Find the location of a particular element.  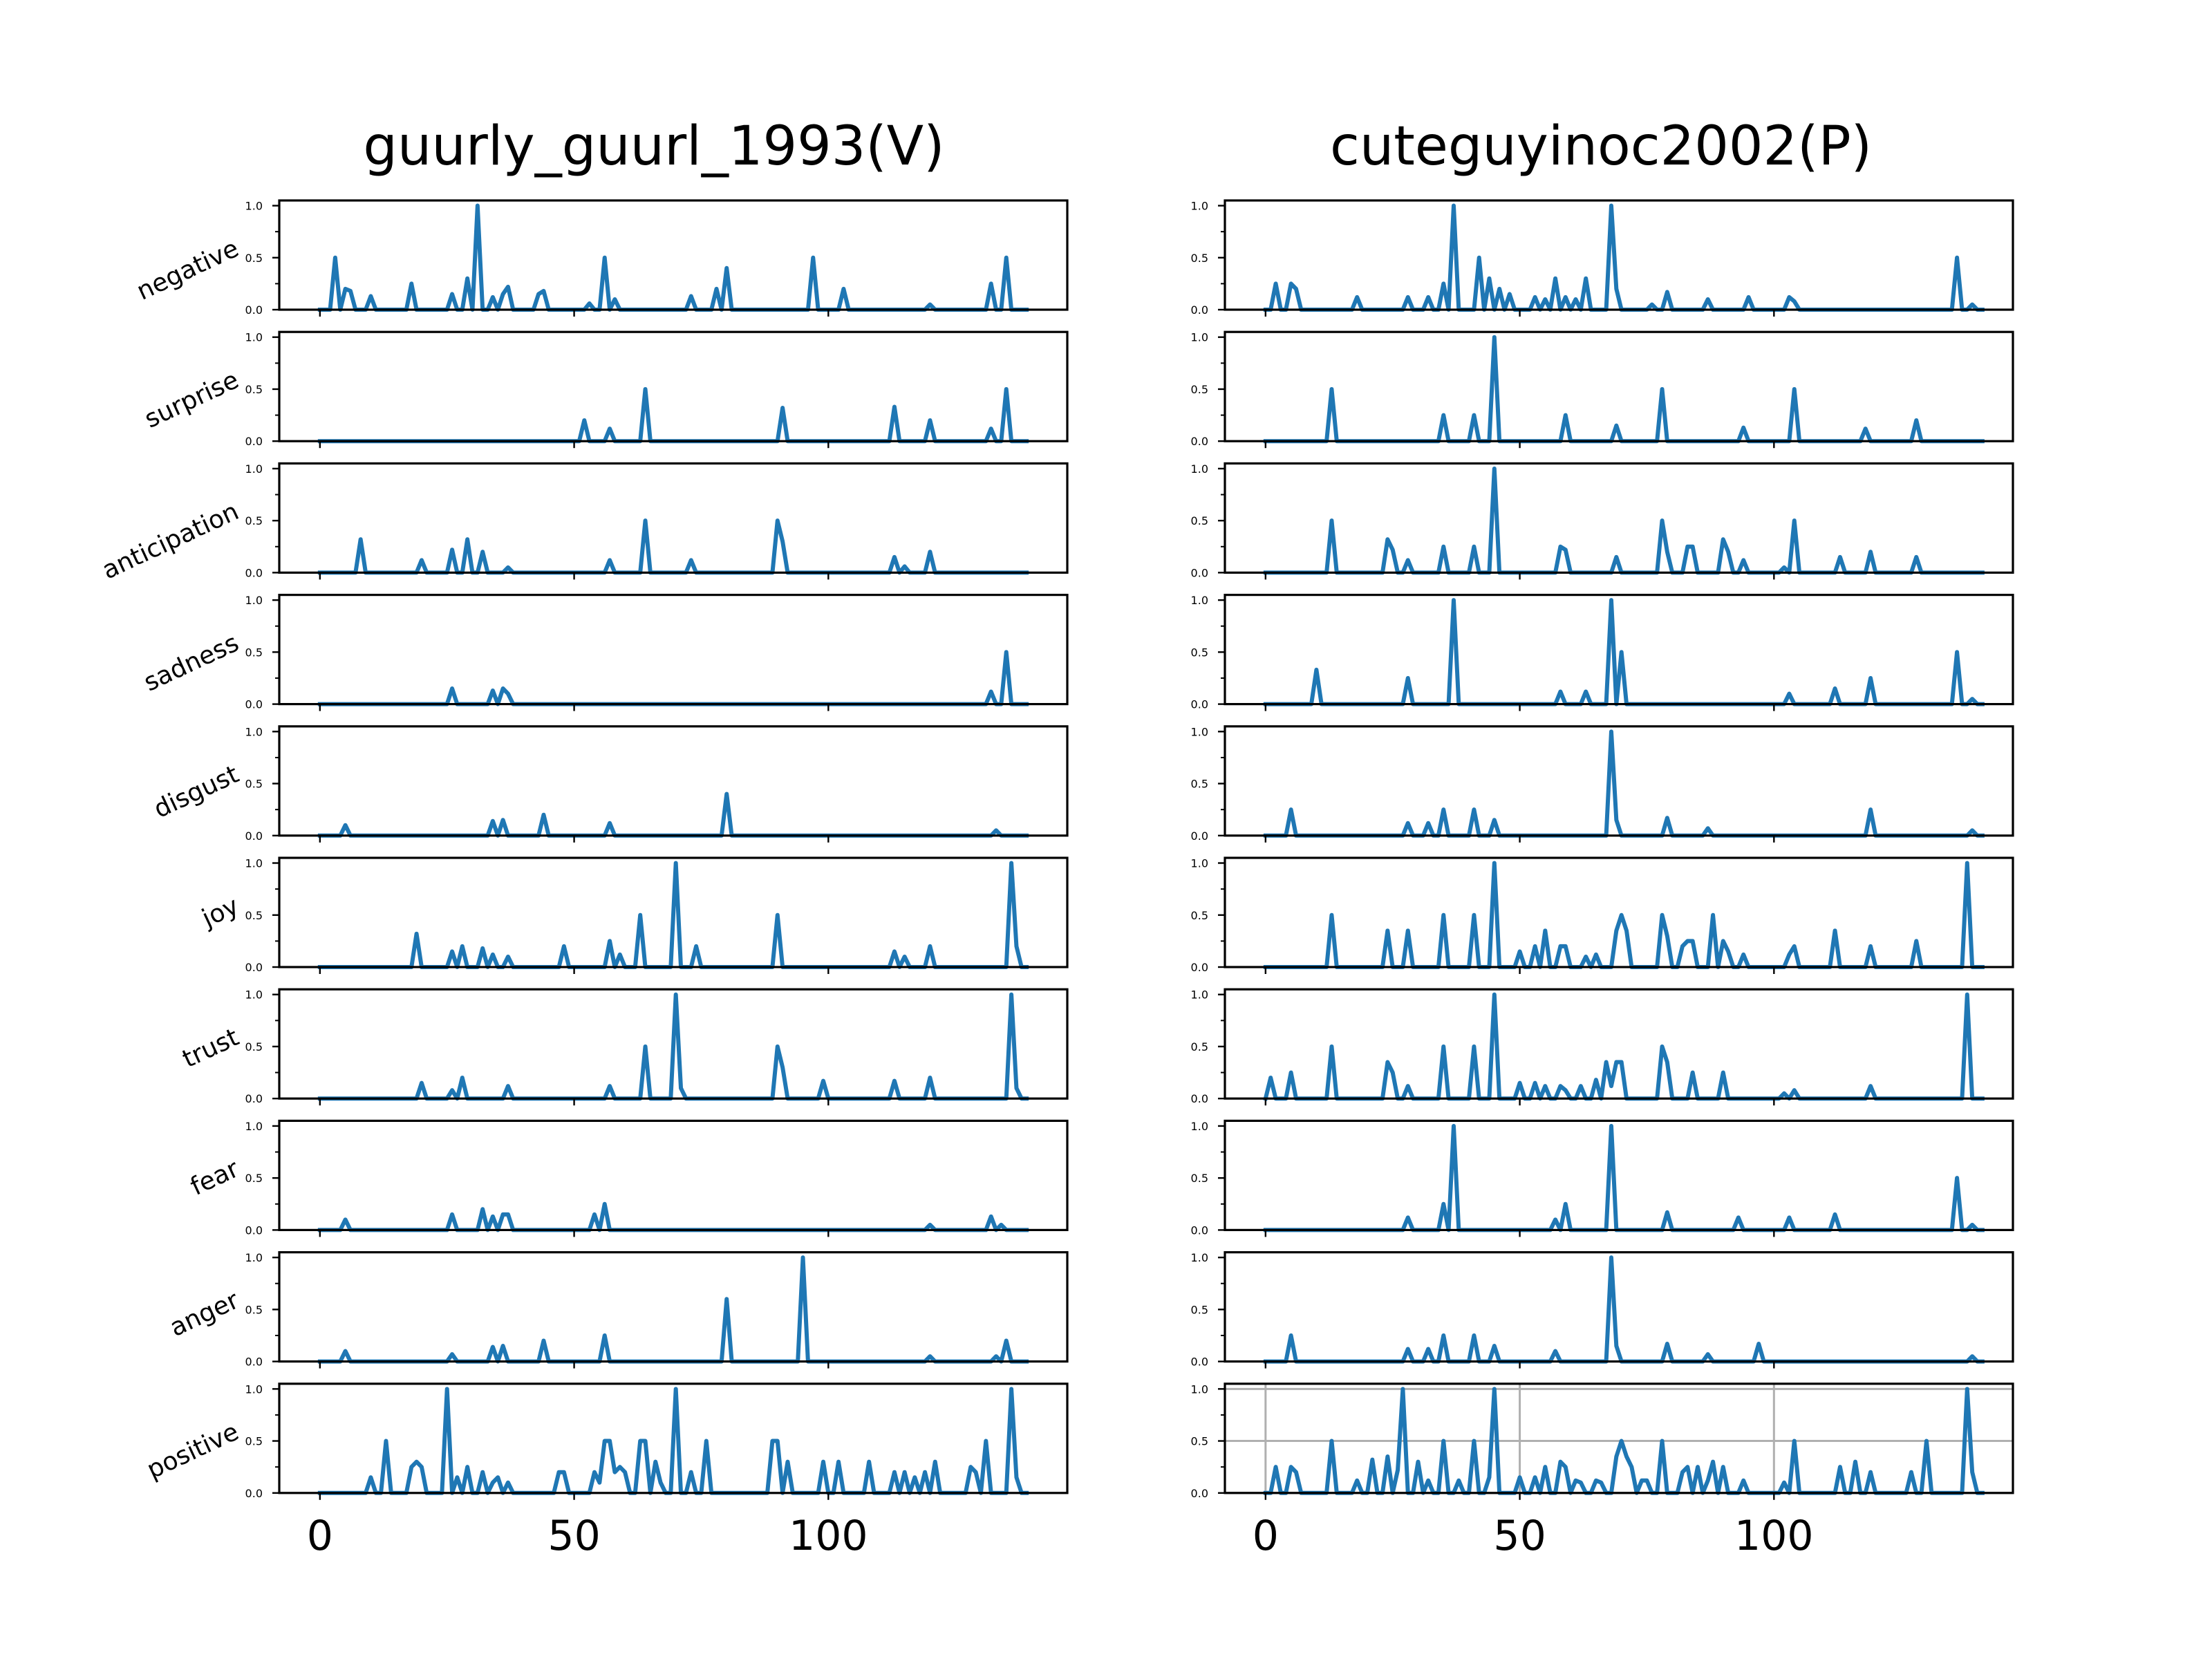

panel-right-negative: 0.0 0.5 1.0 is located at coordinates (1602, 258).